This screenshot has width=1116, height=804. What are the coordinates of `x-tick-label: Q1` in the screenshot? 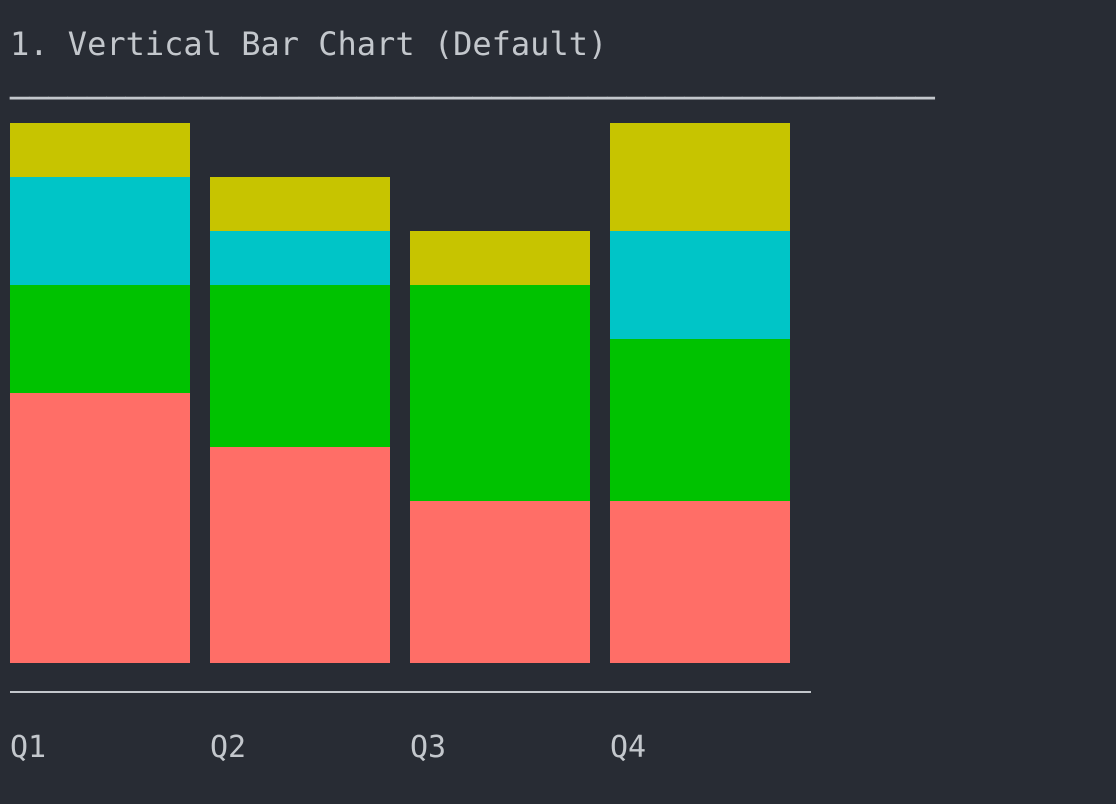 It's located at (28, 747).